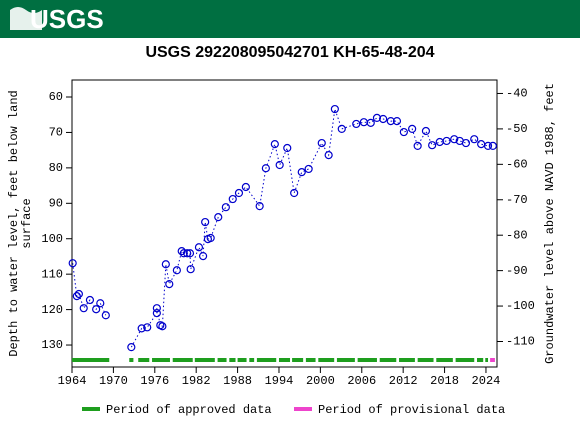  What do you see at coordinates (517, 129) in the screenshot?
I see `y2-tick-label: -50` at bounding box center [517, 129].